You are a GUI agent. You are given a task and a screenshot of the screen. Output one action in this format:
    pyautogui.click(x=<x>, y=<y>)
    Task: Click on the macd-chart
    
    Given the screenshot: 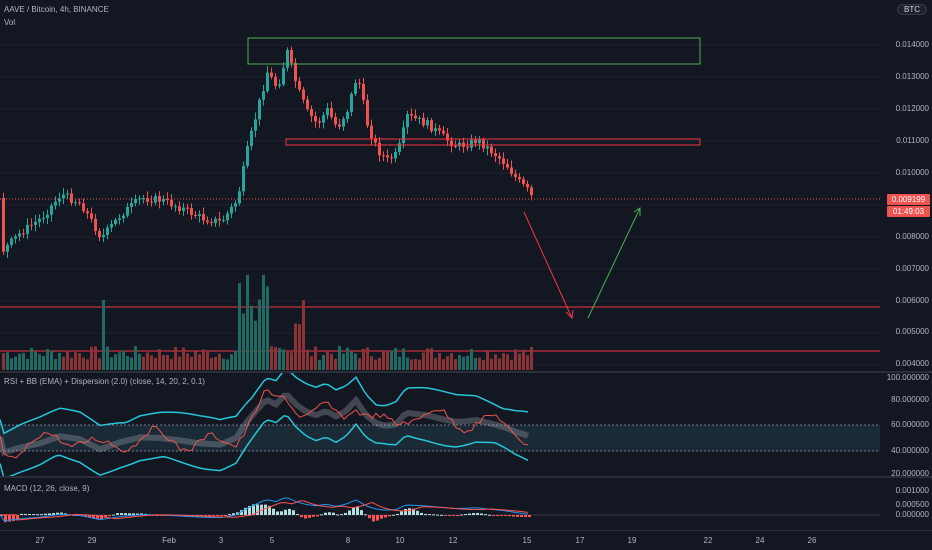 What is the action you would take?
    pyautogui.click(x=440, y=504)
    